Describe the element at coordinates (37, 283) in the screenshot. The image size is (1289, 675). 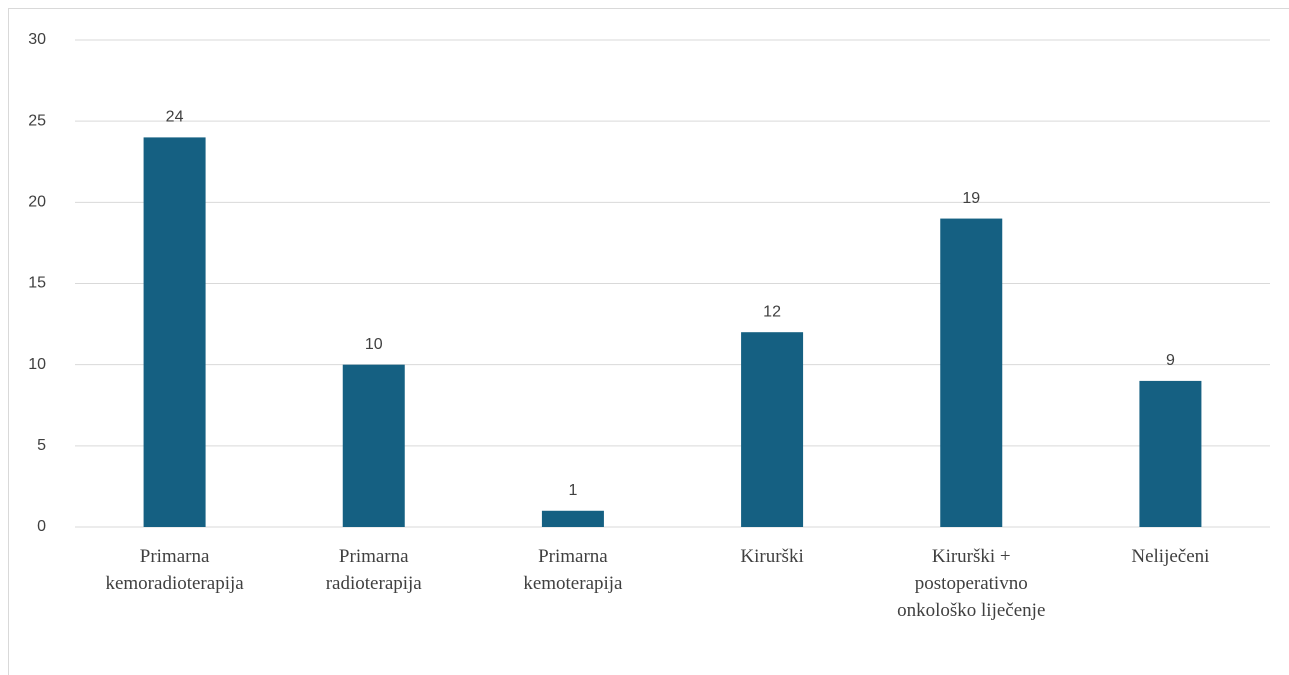
I see `y-tick-label: 15` at that location.